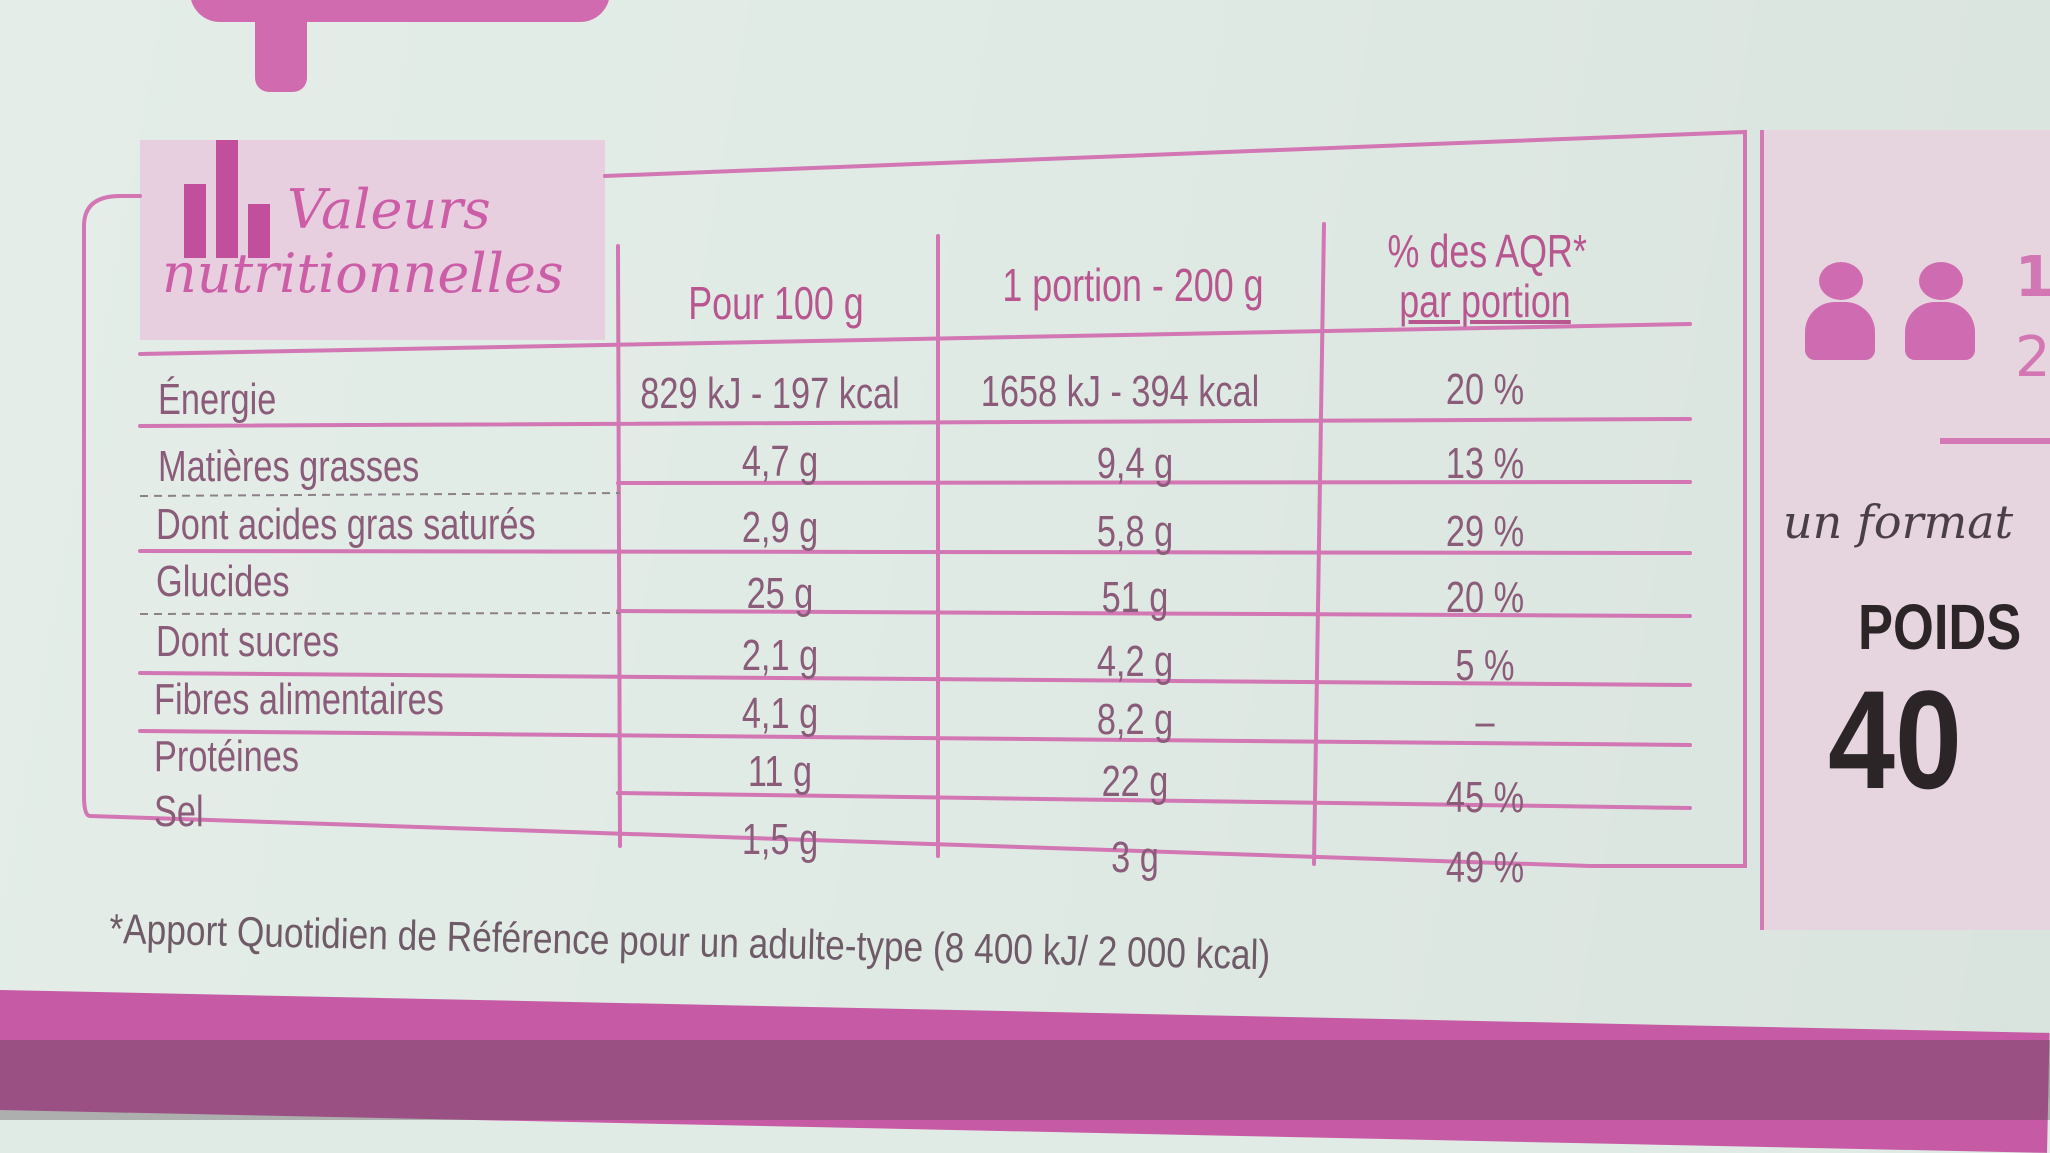  Describe the element at coordinates (776, 303) in the screenshot. I see `column-header-per-100g: Pour 100 g` at that location.